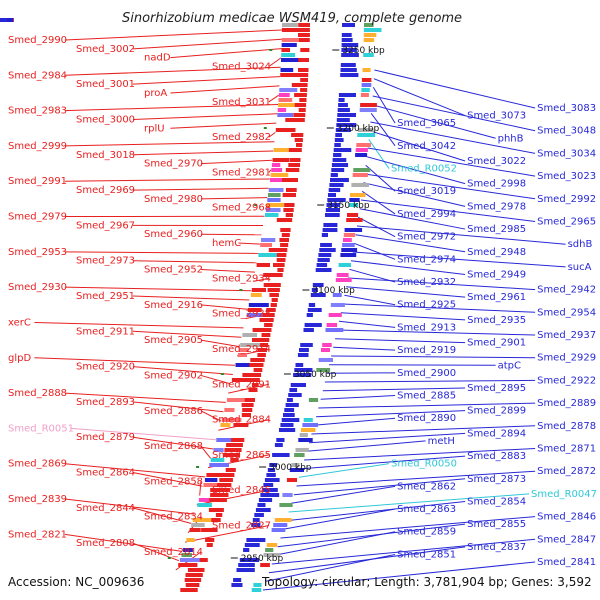 This screenshot has height=600, width=600. Describe the element at coordinates (37, 534) in the screenshot. I see `gene-label: Smed_2821` at that location.